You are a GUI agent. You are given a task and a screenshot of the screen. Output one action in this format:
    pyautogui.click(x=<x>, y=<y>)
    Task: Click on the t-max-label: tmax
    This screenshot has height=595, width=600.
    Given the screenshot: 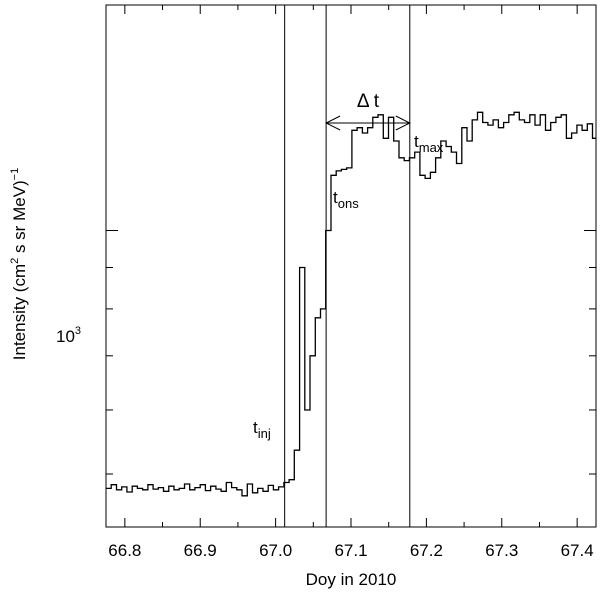 What is the action you would take?
    pyautogui.click(x=429, y=143)
    